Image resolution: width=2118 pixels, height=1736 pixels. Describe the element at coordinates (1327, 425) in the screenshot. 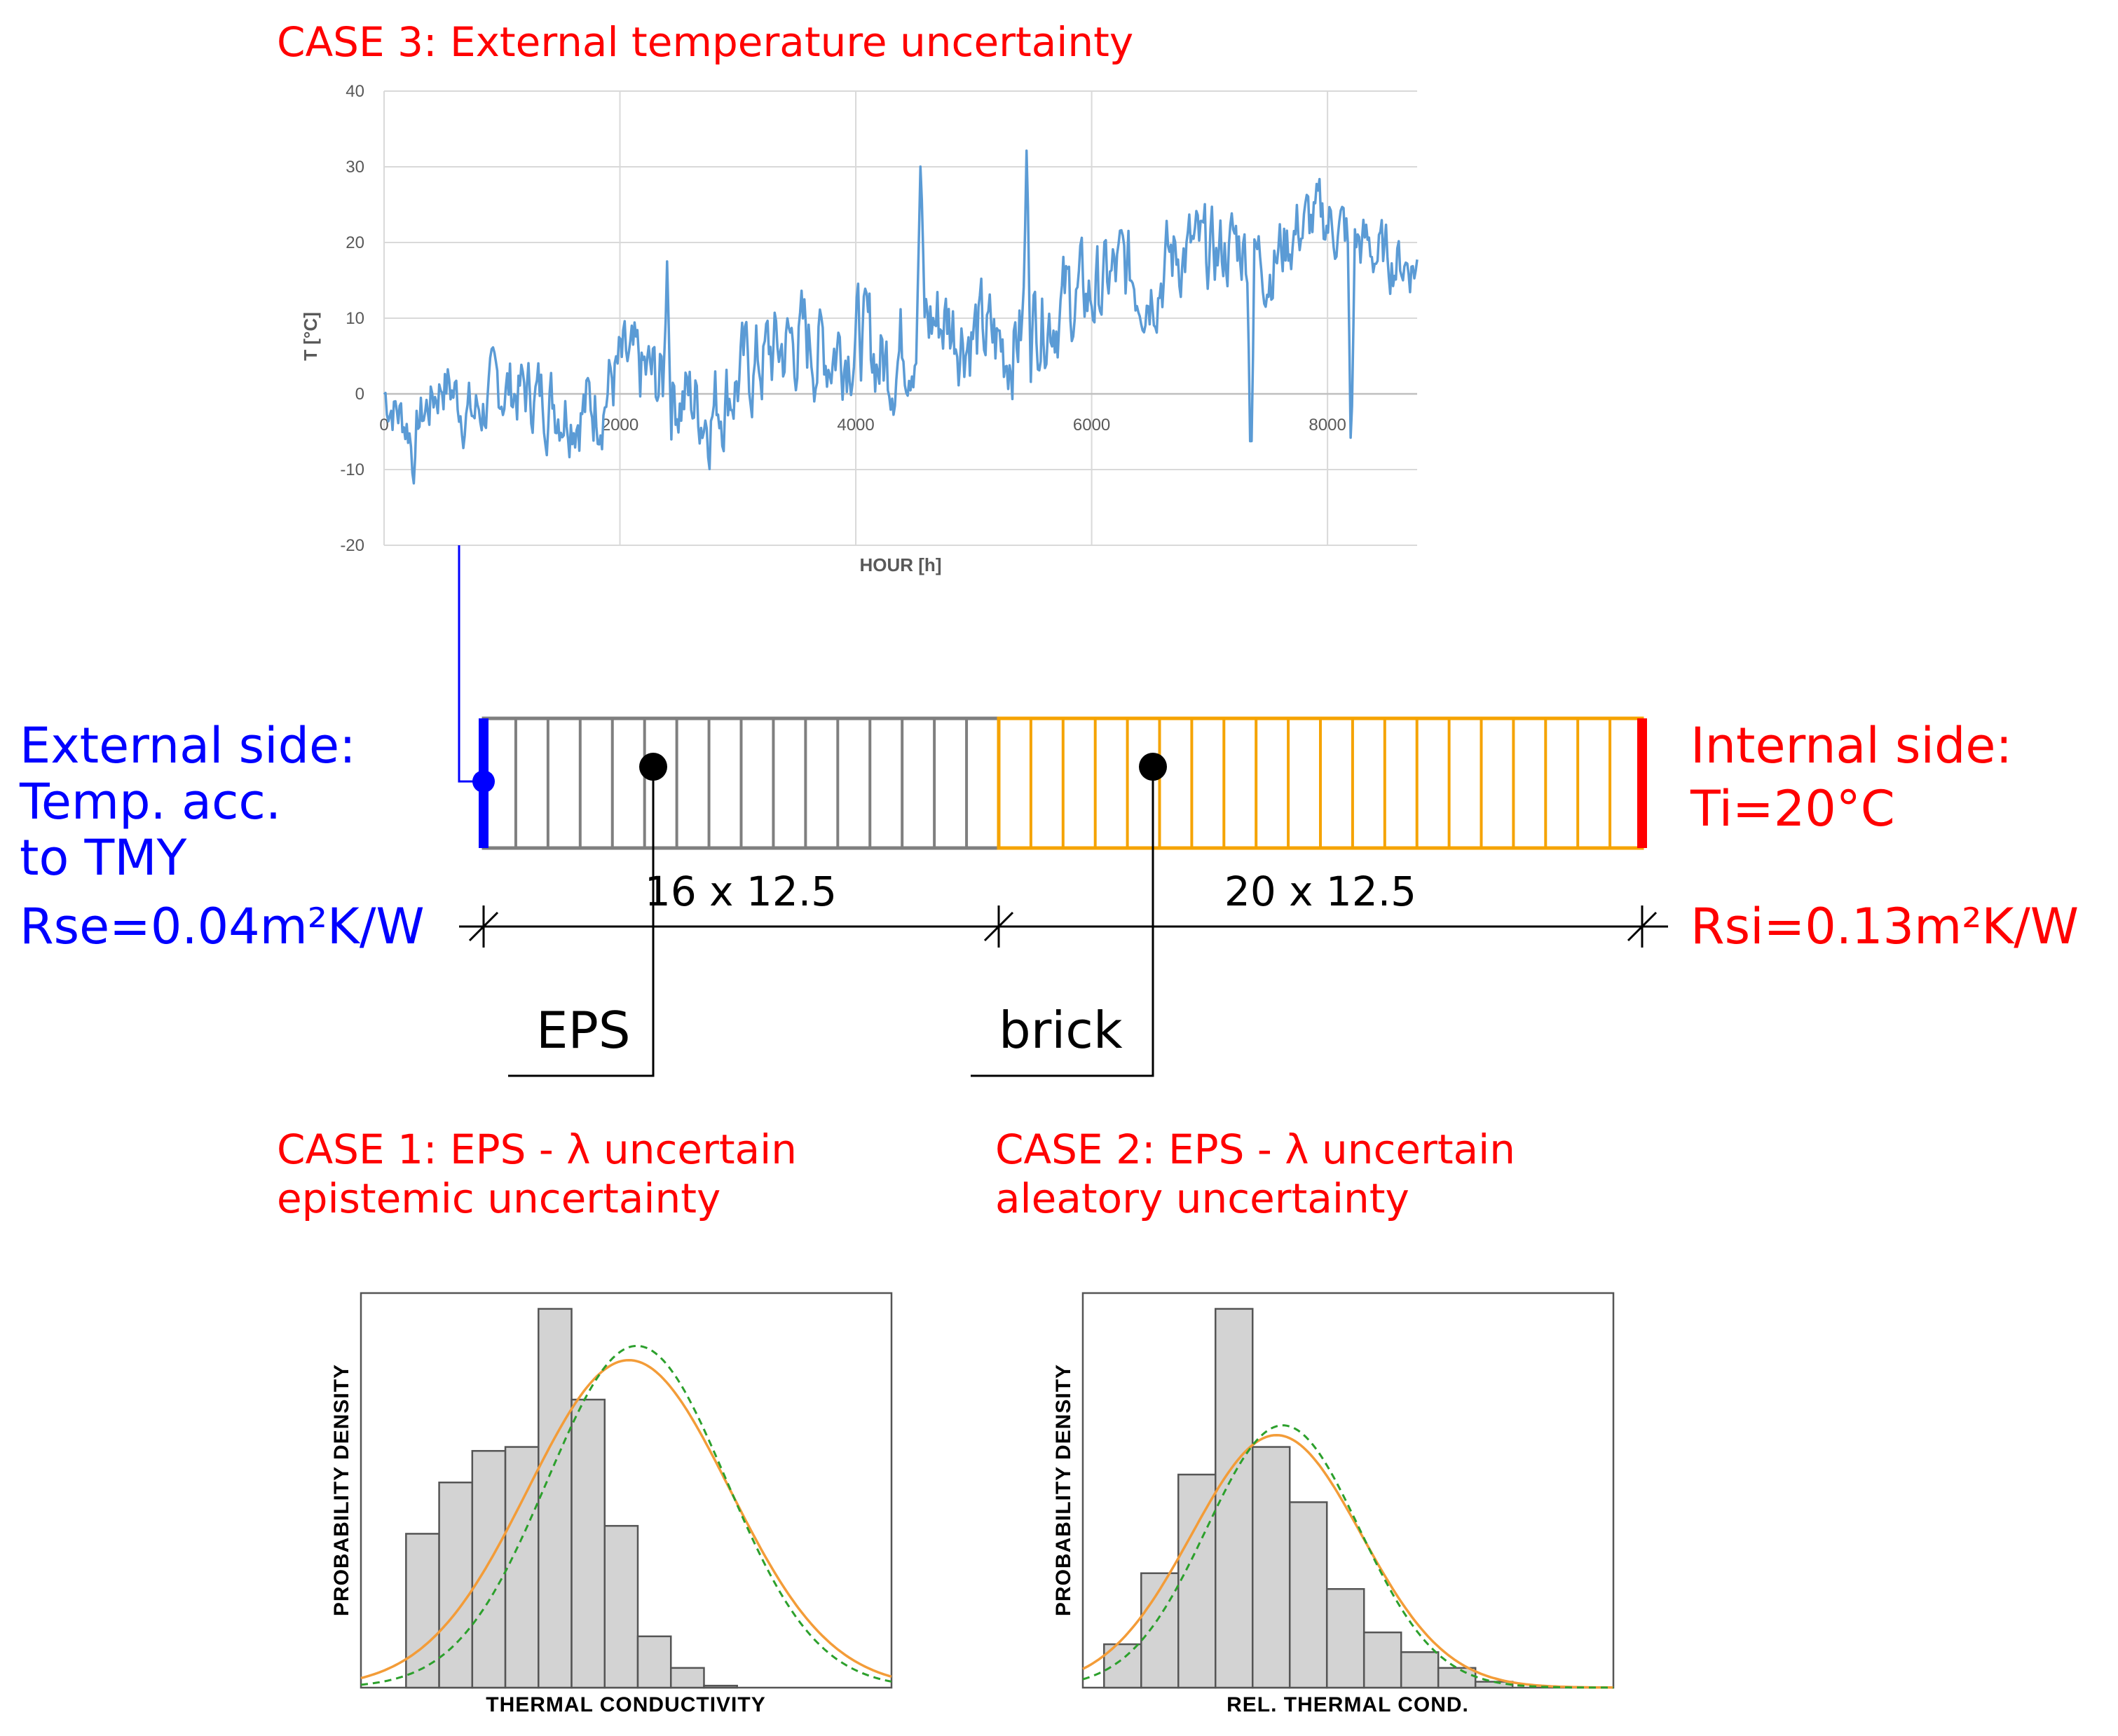

I see `temp-xtick-label: 8000` at that location.